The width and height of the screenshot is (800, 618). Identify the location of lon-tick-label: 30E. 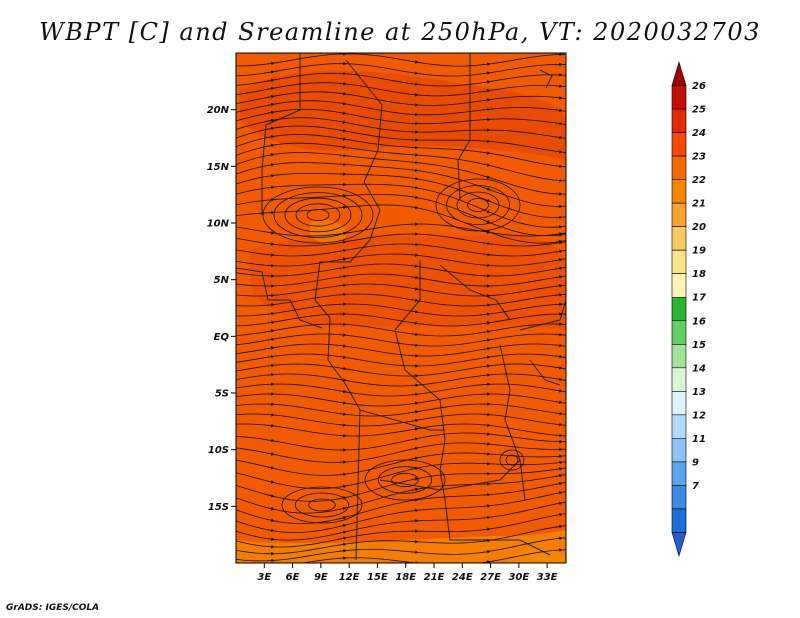
(518, 577).